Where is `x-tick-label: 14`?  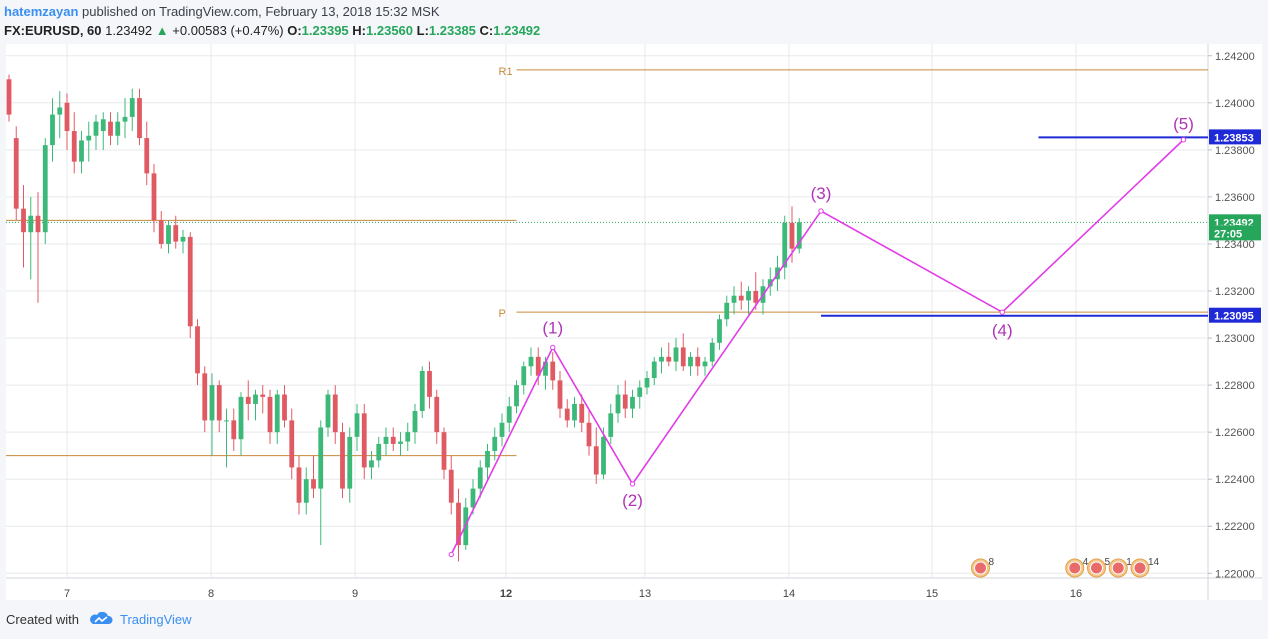
x-tick-label: 14 is located at coordinates (789, 594).